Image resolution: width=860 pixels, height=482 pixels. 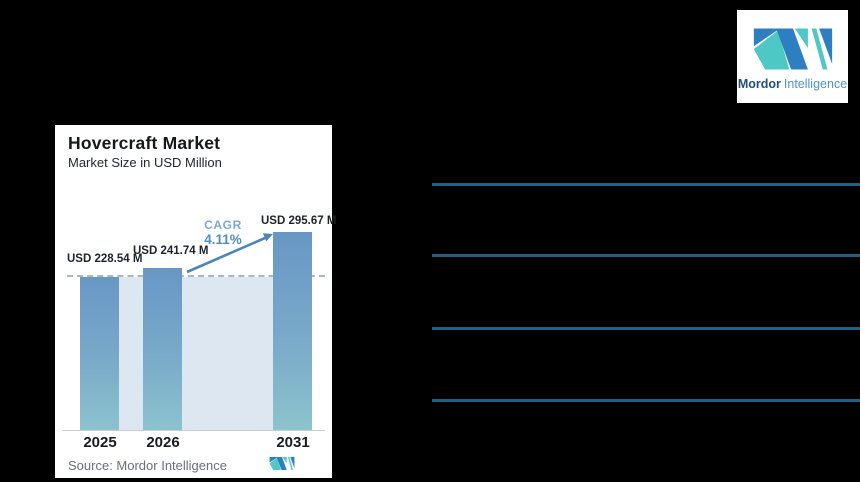 What do you see at coordinates (815, 84) in the screenshot?
I see `brand-name-light: Intelligence` at bounding box center [815, 84].